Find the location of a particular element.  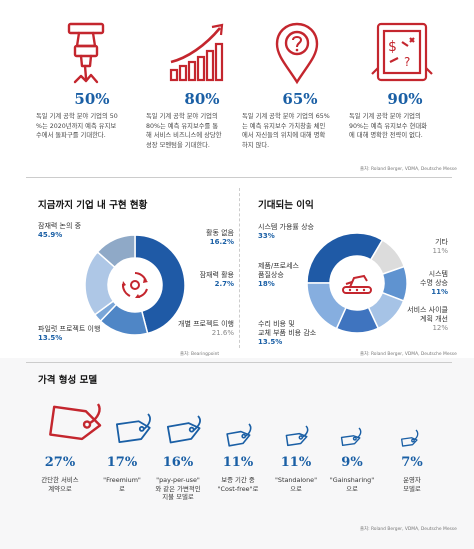

stat-value-1: 50% is located at coordinates (92, 99).